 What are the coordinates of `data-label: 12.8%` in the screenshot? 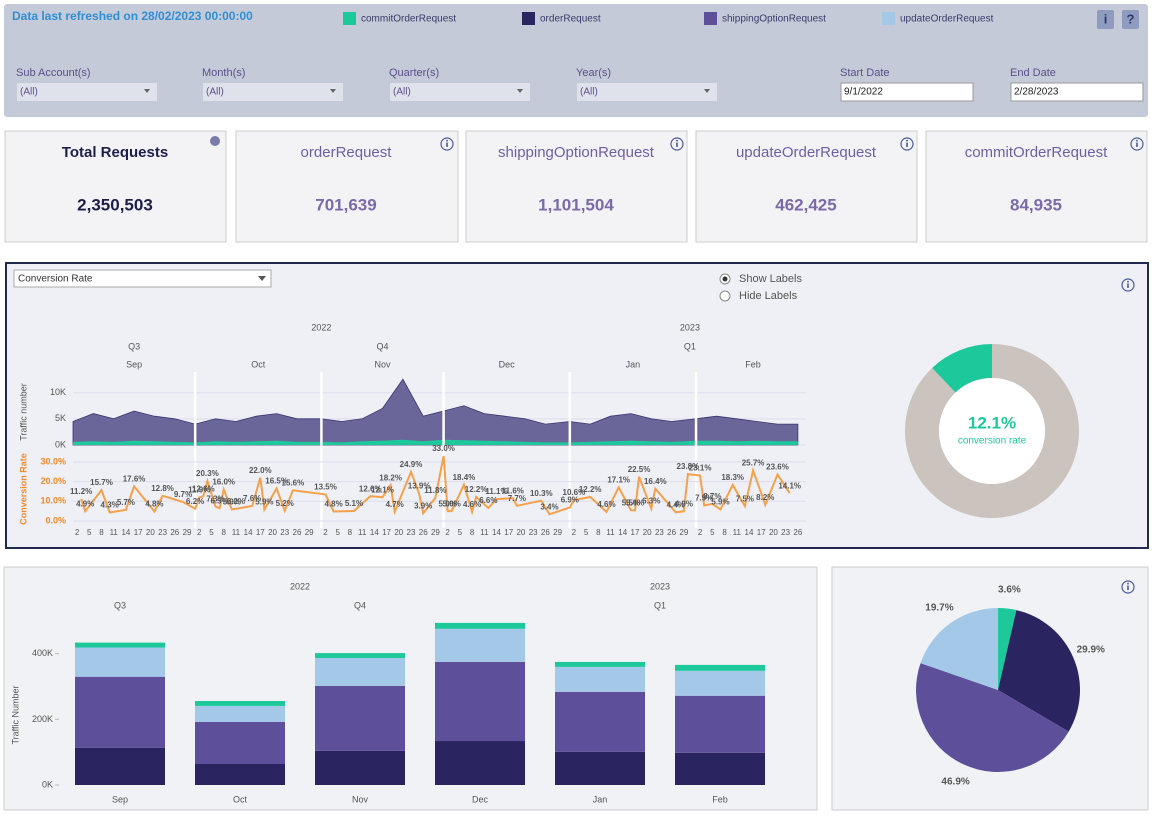 It's located at (162, 488).